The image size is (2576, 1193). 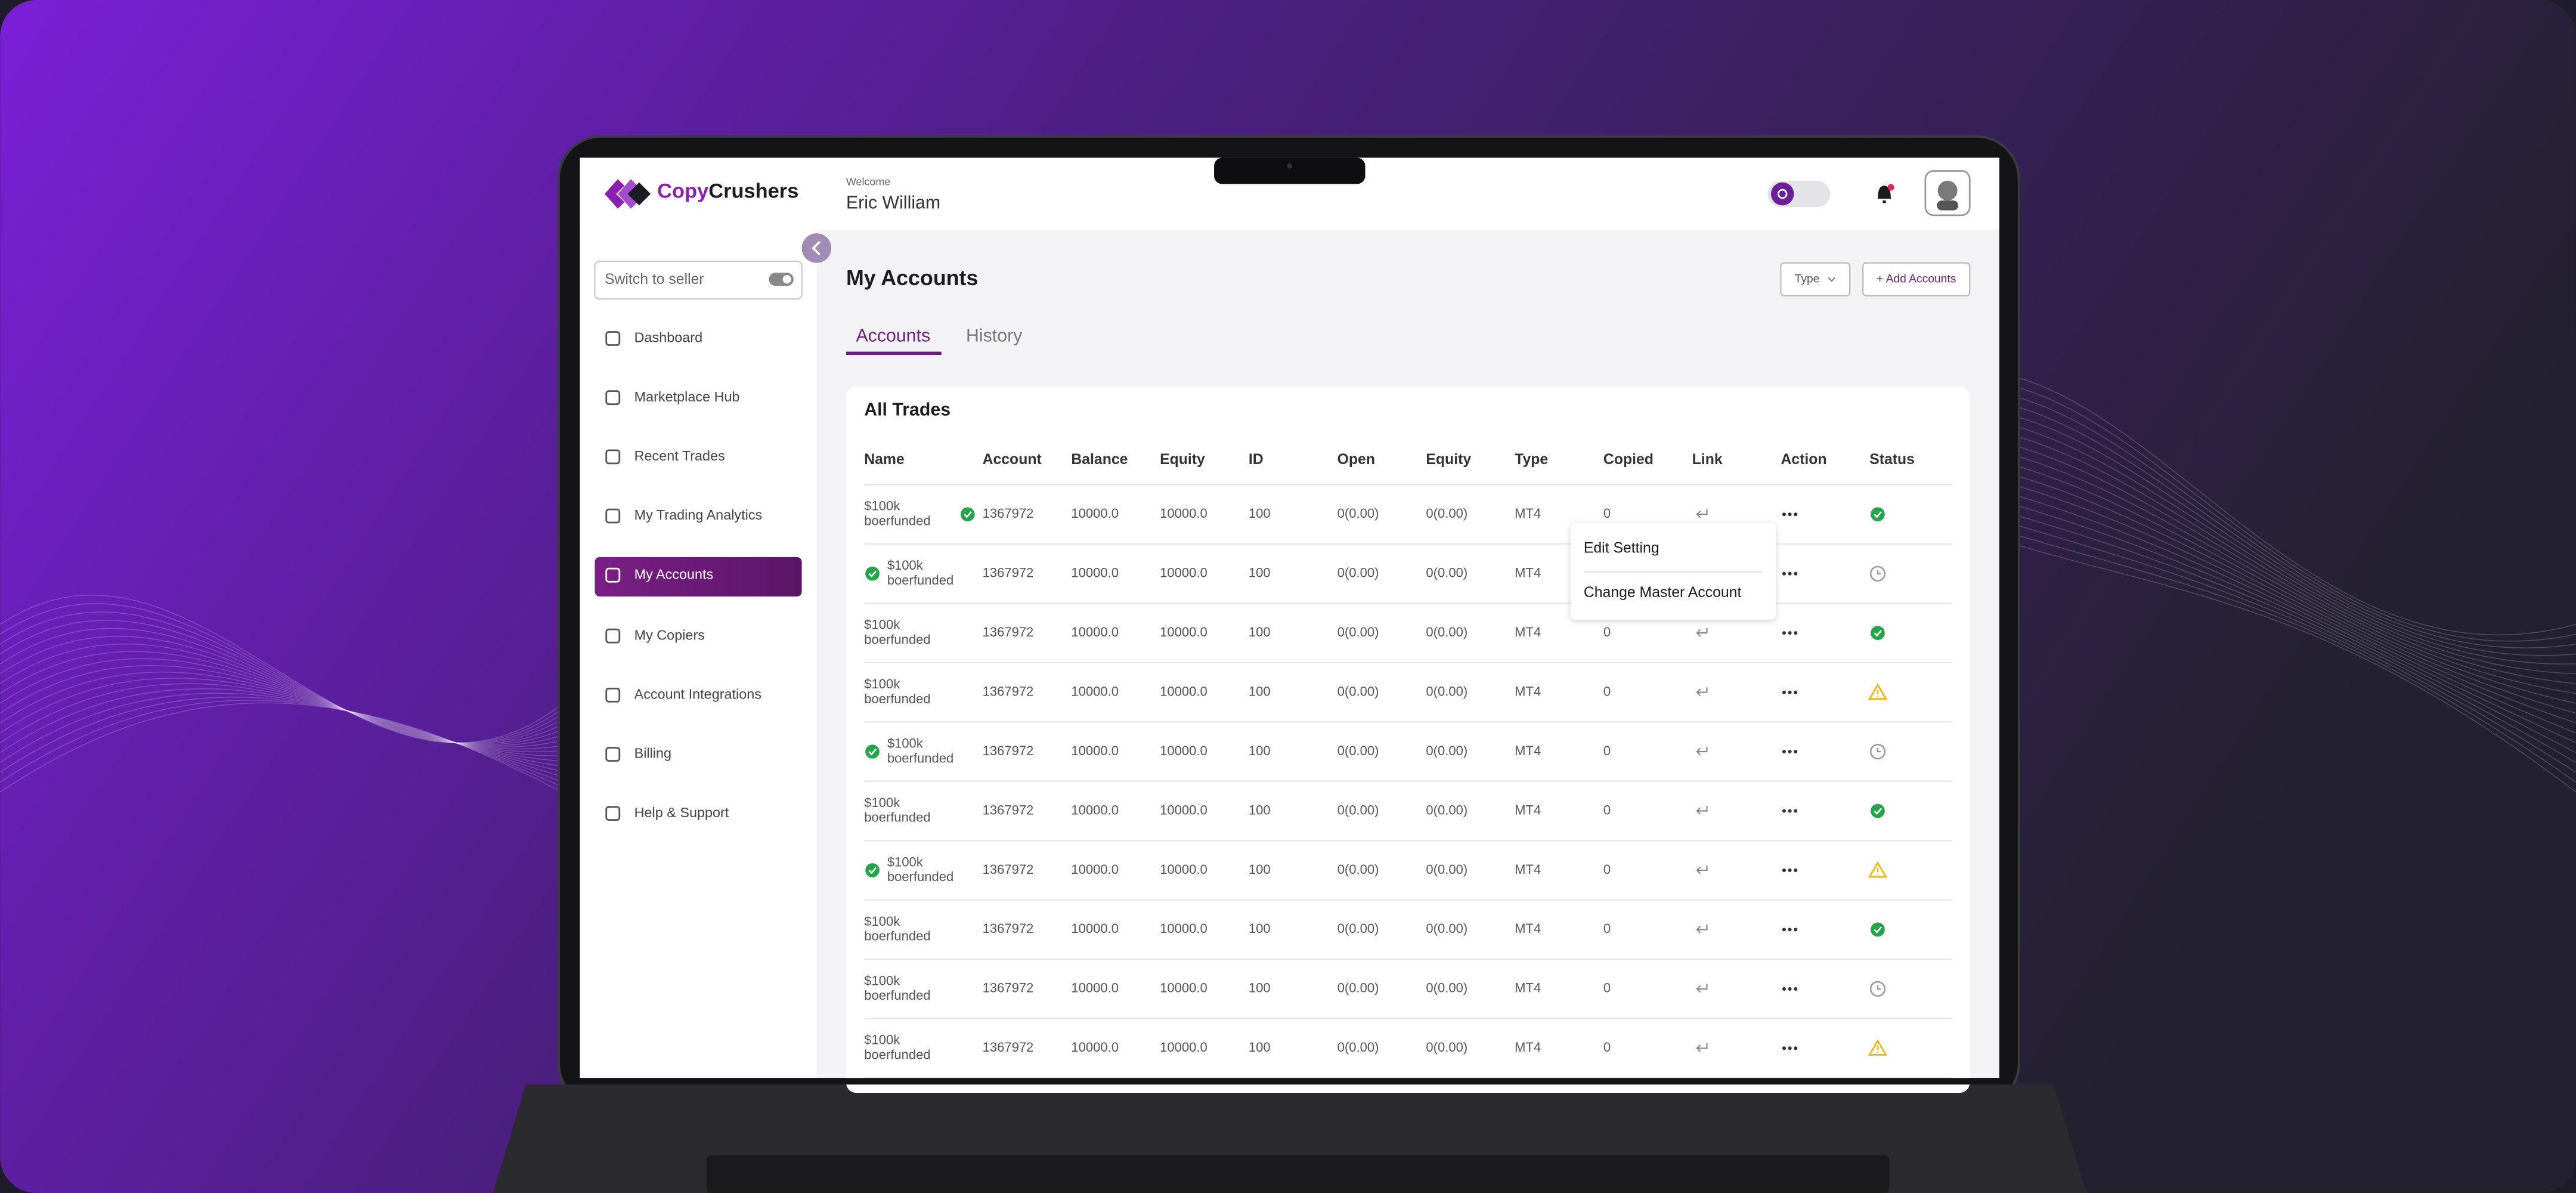 I want to click on type-chevron, so click(x=1832, y=279).